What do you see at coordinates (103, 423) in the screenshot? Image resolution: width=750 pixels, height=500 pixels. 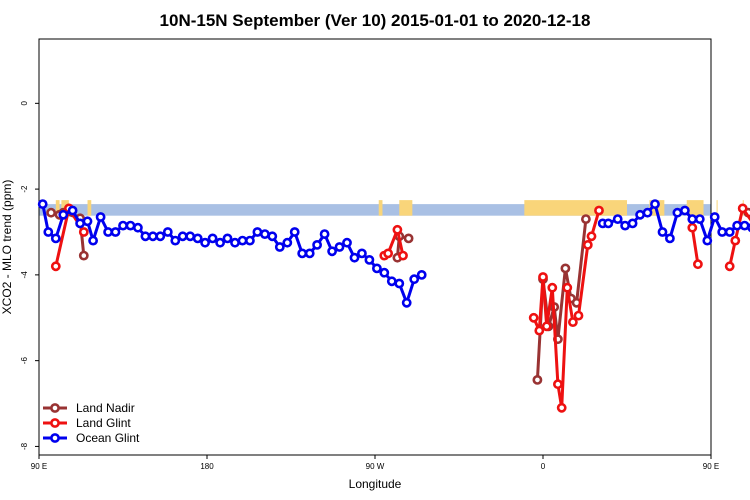 I see `legend-label-land-glint: Land Glint` at bounding box center [103, 423].